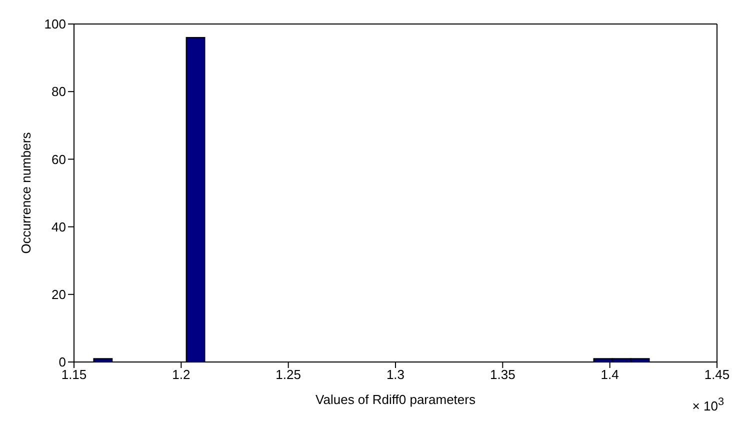  I want to click on y-tick-label: 20, so click(59, 294).